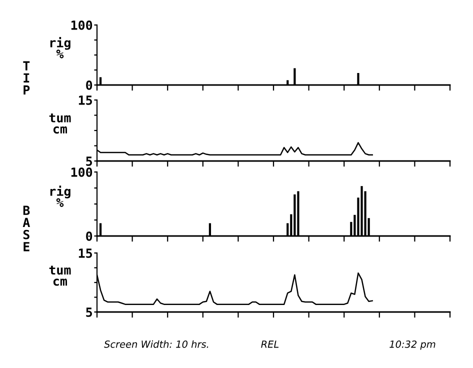  What do you see at coordinates (26, 229) in the screenshot?
I see `text: BASE` at bounding box center [26, 229].